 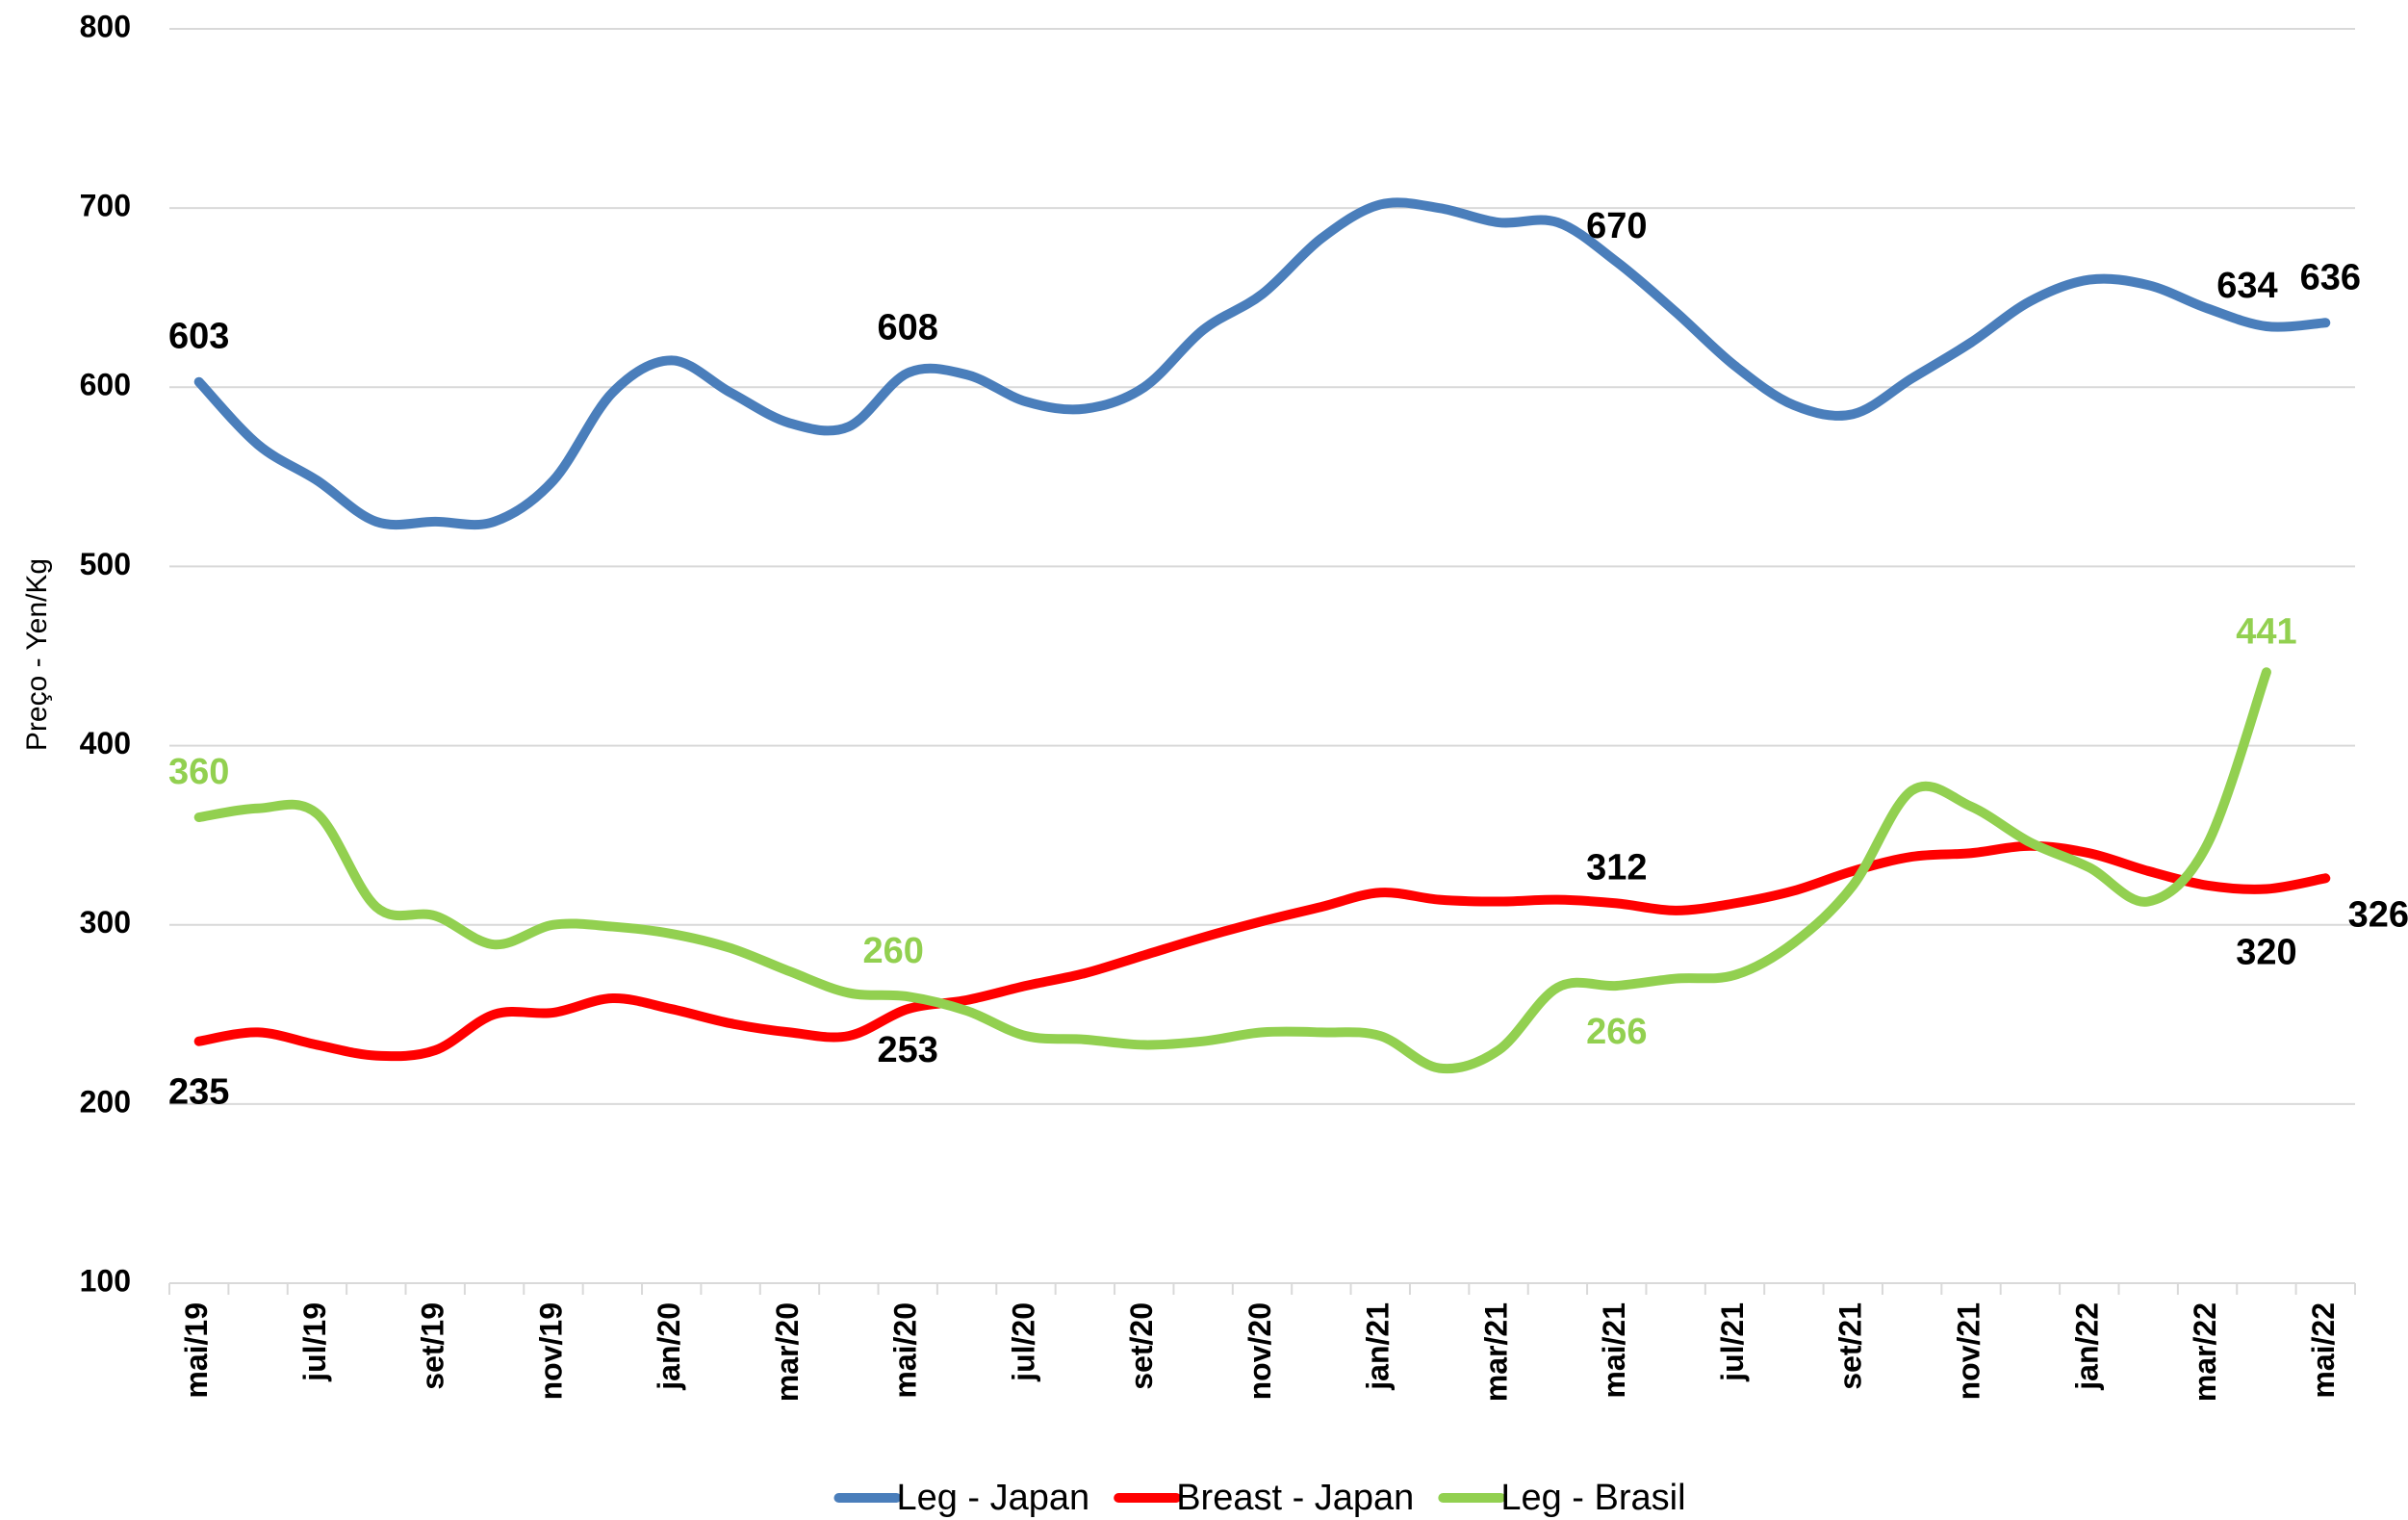 I want to click on x-tick-label: mai/19, so click(x=196, y=1350).